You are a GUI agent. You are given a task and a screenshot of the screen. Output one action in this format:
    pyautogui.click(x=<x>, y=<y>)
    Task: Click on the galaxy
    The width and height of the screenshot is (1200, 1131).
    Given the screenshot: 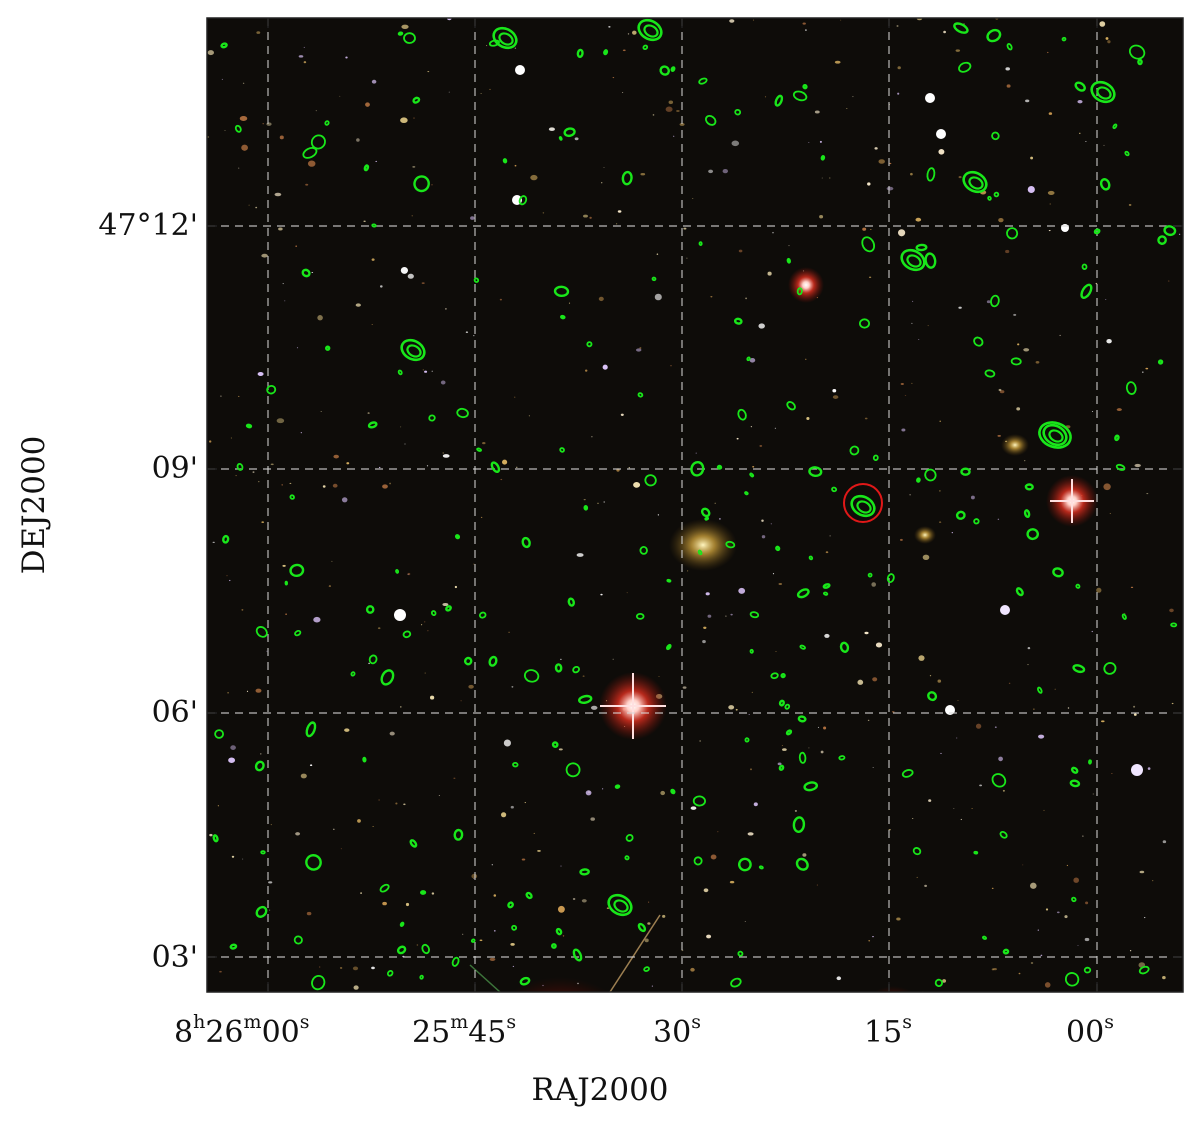 What is the action you would take?
    pyautogui.click(x=925, y=535)
    